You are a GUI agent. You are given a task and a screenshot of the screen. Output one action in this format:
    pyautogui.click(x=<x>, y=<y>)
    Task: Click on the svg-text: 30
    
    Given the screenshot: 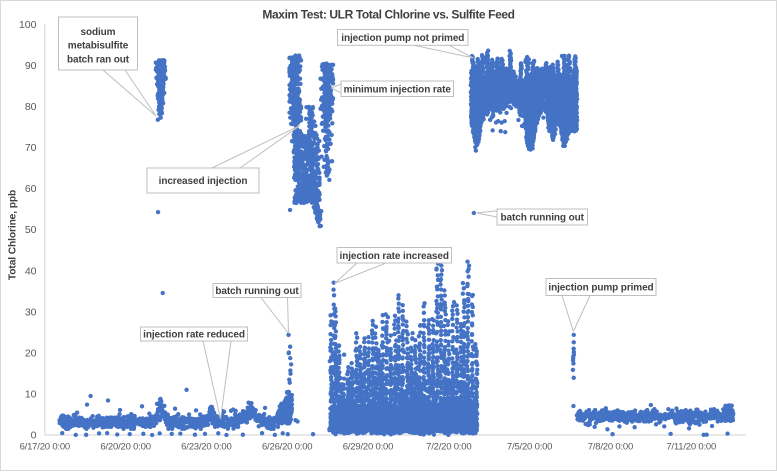 What is the action you would take?
    pyautogui.click(x=31, y=312)
    